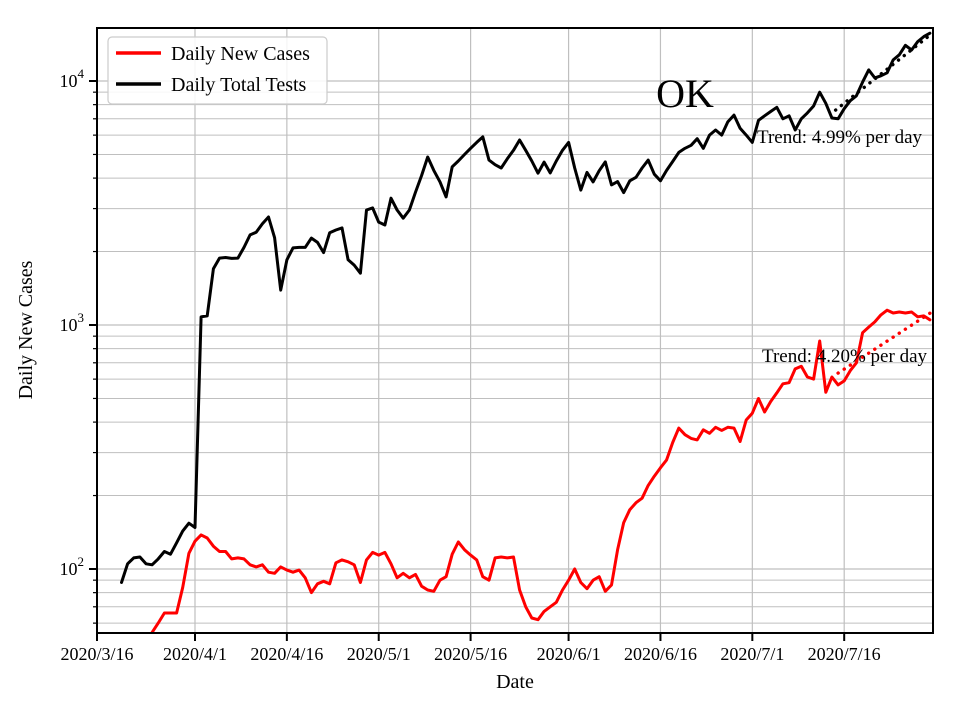  What do you see at coordinates (839, 137) in the screenshot?
I see `tests-trend-annotation: Trend: 4.99% per day` at bounding box center [839, 137].